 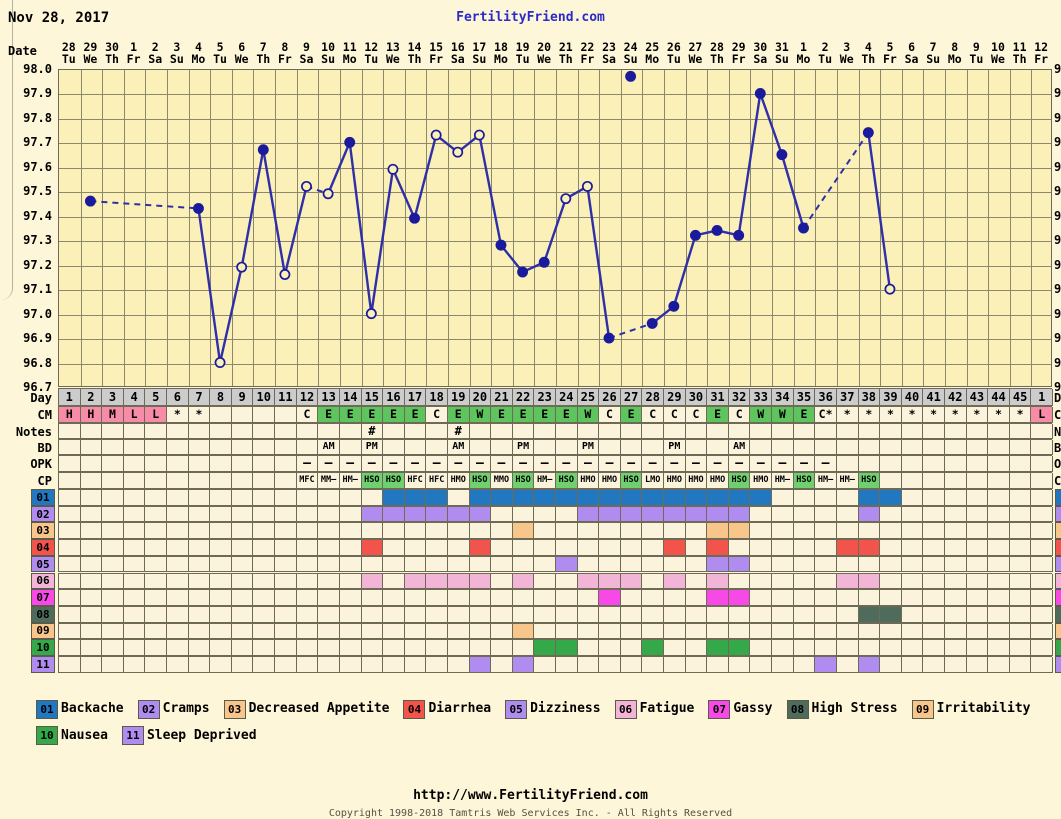 I want to click on symptom-code-badge: 11, so click(x=43, y=664).